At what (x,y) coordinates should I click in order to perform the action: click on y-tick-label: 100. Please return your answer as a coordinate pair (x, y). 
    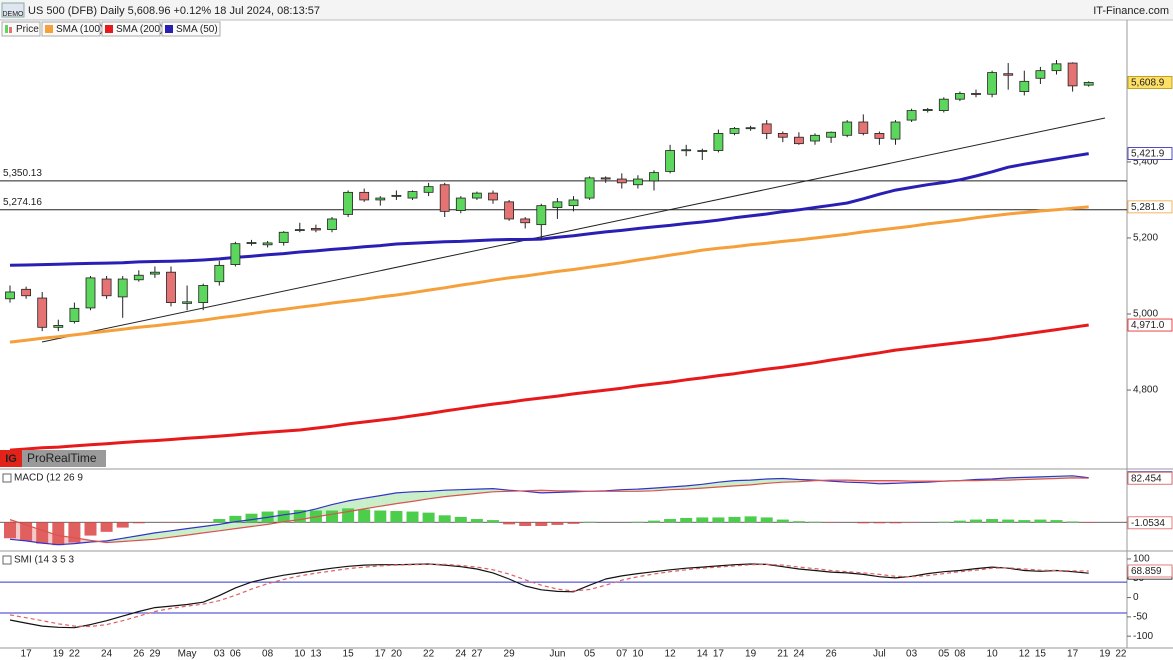
    Looking at the image, I should click on (1141, 559).